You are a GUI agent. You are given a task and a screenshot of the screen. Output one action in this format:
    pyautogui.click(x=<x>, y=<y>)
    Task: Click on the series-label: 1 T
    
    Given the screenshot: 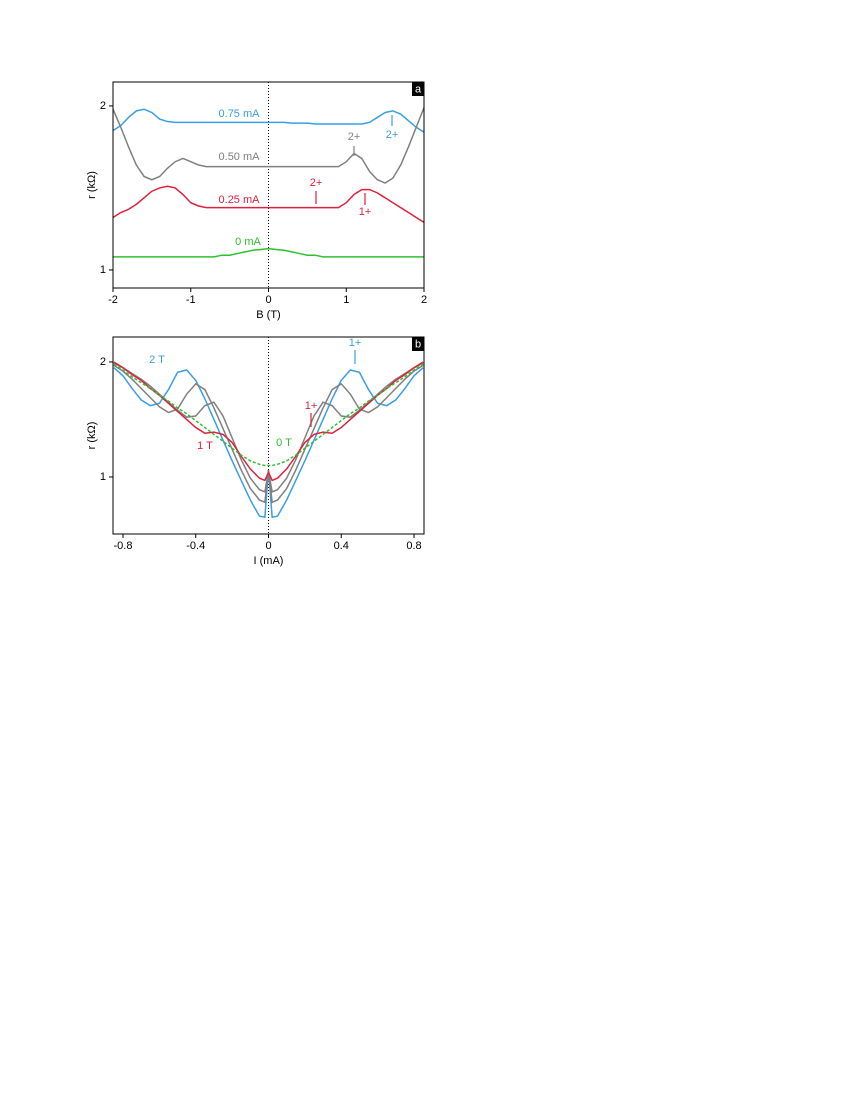 What is the action you would take?
    pyautogui.click(x=205, y=446)
    